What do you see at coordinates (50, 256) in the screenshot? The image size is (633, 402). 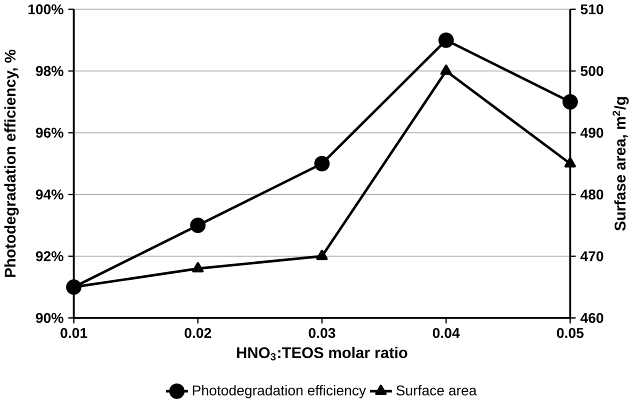 I see `y-tick-label: 92%` at bounding box center [50, 256].